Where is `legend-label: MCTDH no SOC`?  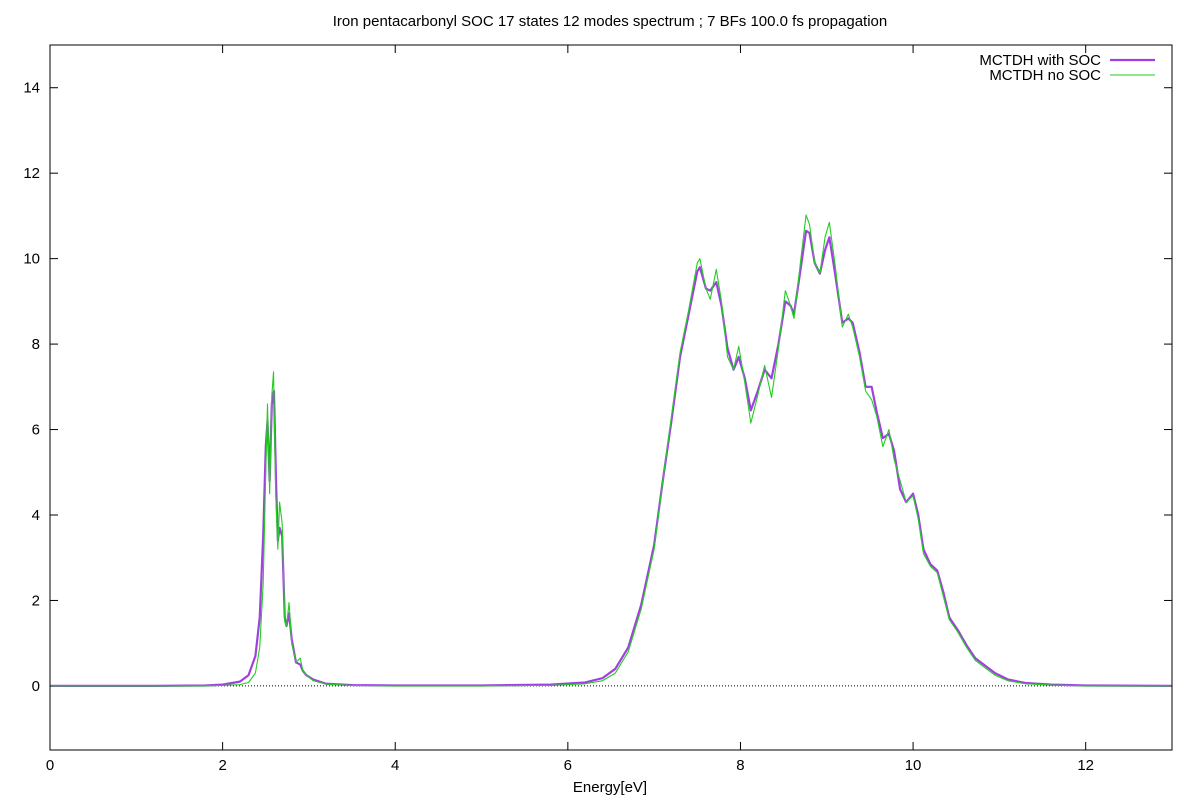
legend-label: MCTDH no SOC is located at coordinates (1045, 75).